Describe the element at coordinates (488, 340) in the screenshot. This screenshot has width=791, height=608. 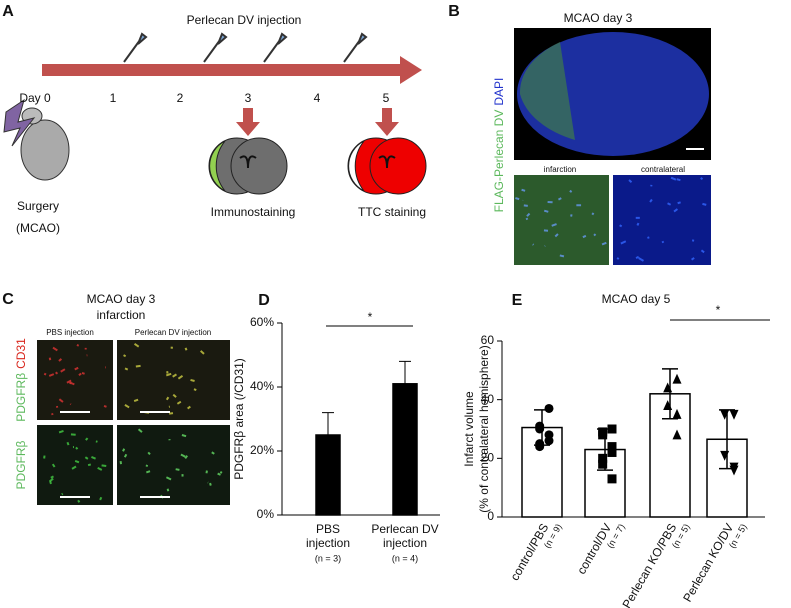
I see `y-tick-label: 60` at that location.